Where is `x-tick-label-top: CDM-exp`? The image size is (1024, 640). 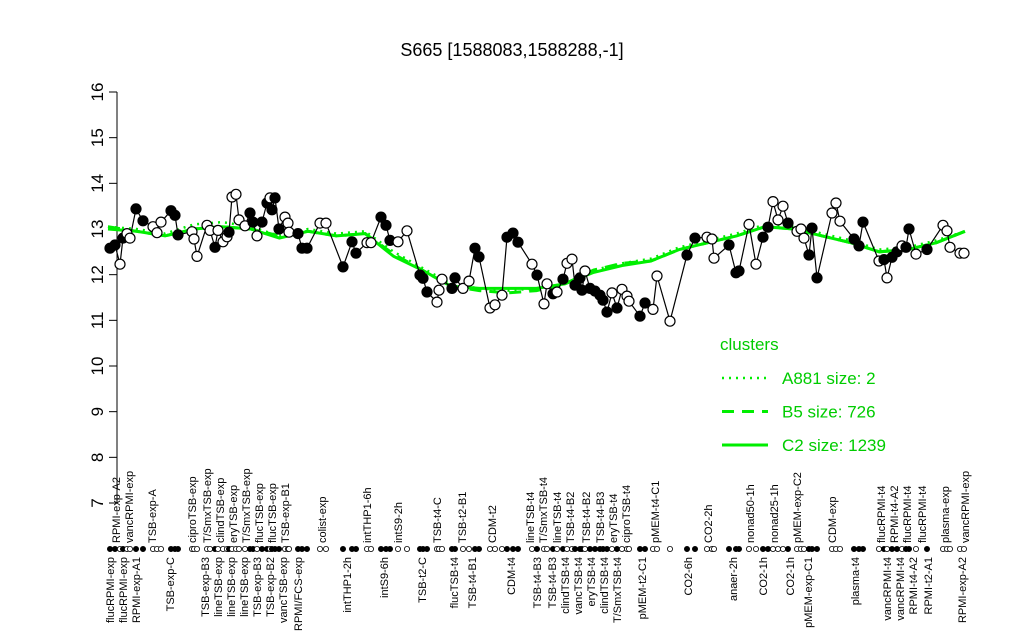 x-tick-label-top: CDM-exp is located at coordinates (833, 520).